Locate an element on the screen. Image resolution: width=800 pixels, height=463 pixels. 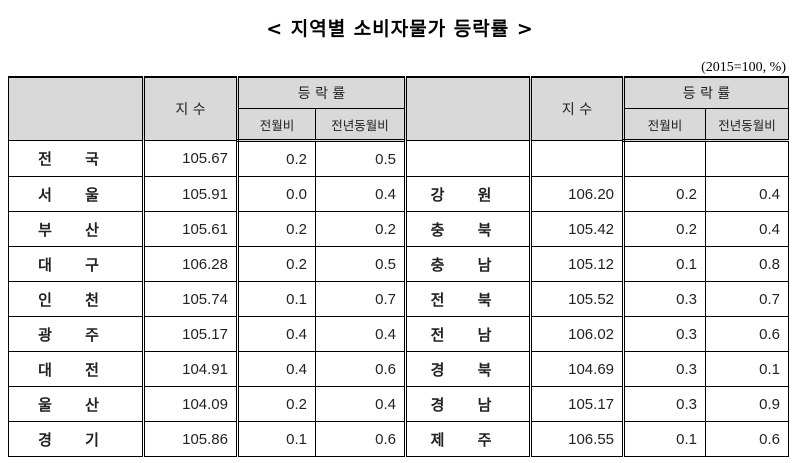
header-mom-right: 전월비 is located at coordinates (664, 125).